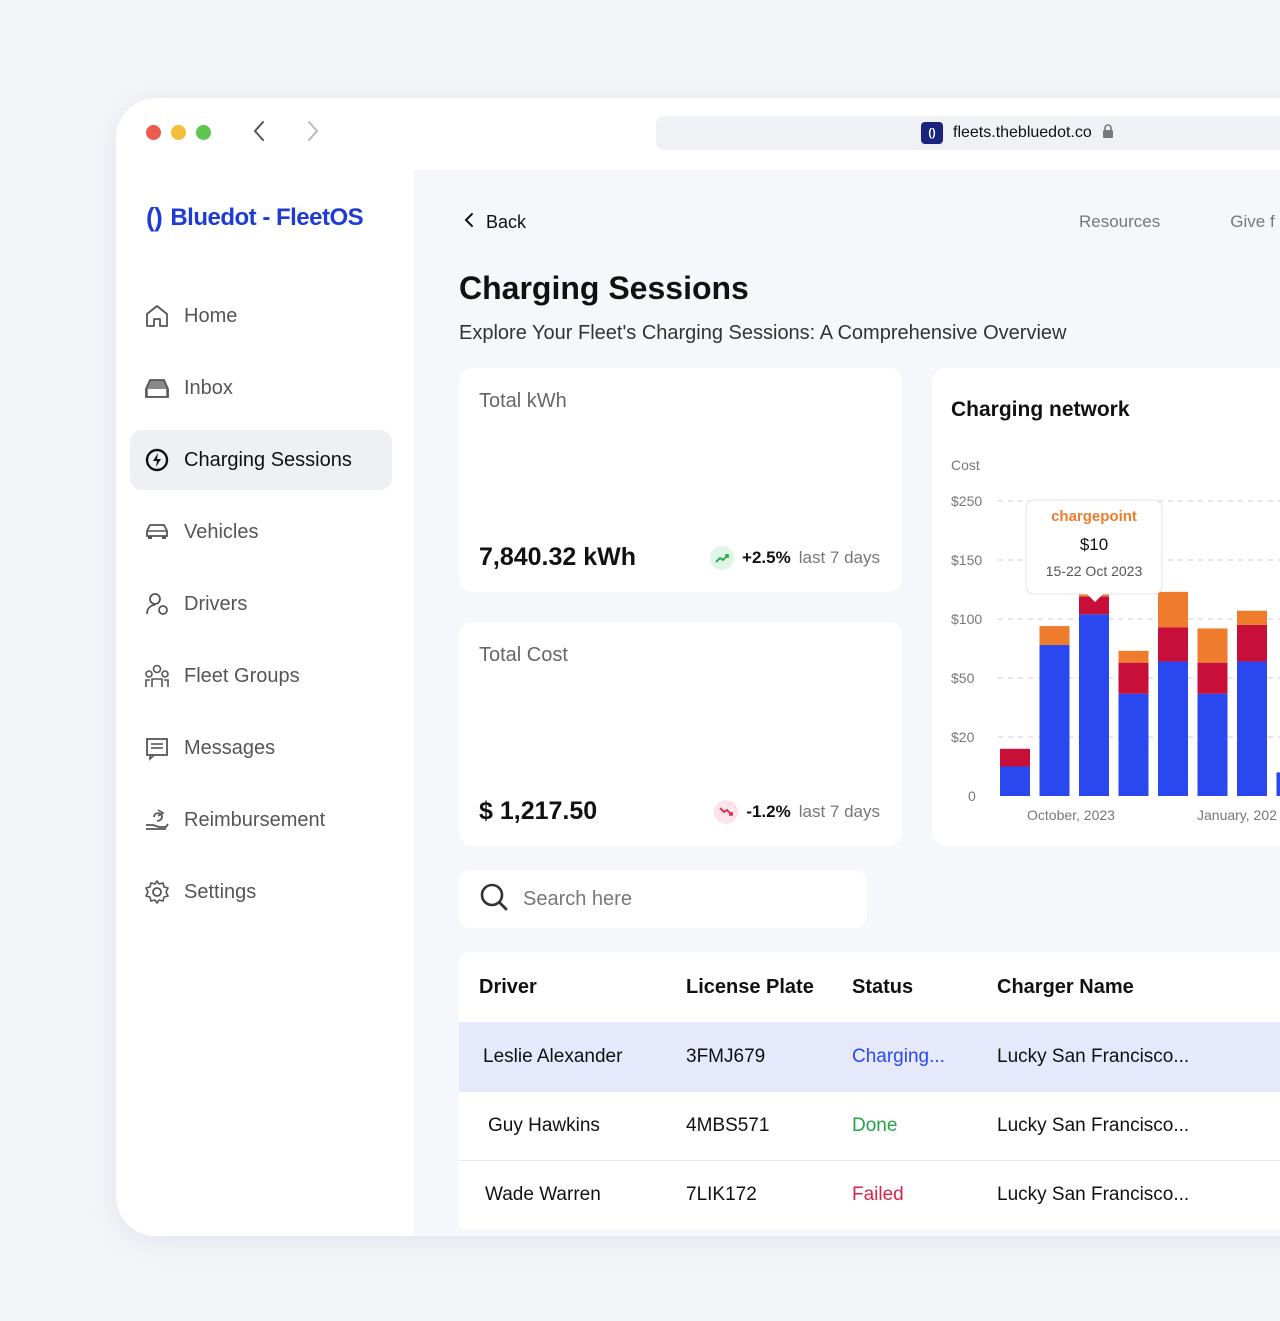 Image resolution: width=1280 pixels, height=1321 pixels. Describe the element at coordinates (469, 222) in the screenshot. I see `chevron-left-icon` at that location.